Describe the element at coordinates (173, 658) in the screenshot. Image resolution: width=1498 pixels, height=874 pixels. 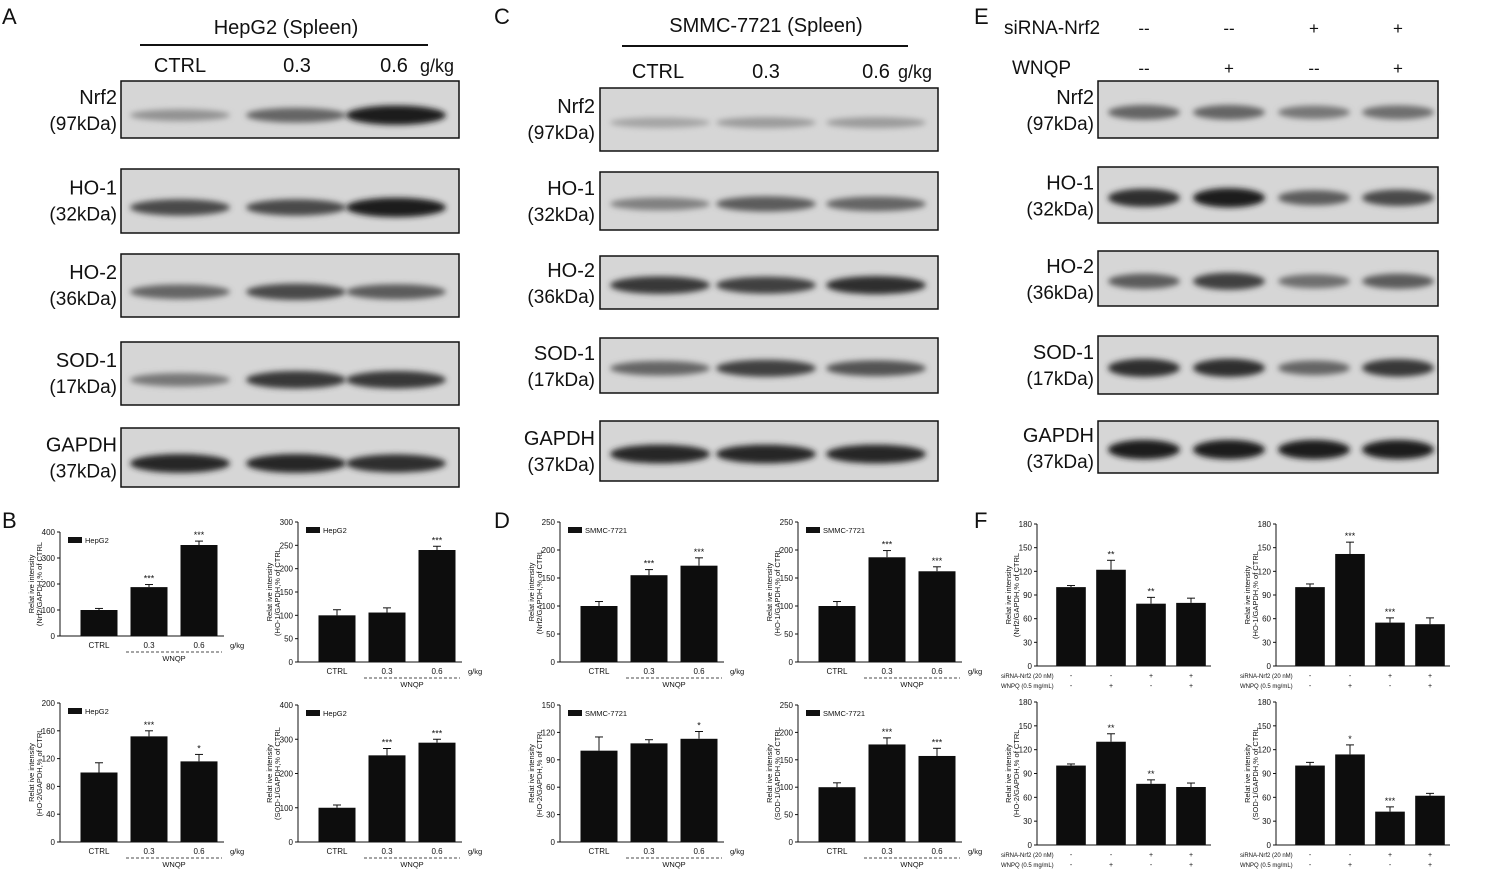
I see `group-label: WNQP` at that location.